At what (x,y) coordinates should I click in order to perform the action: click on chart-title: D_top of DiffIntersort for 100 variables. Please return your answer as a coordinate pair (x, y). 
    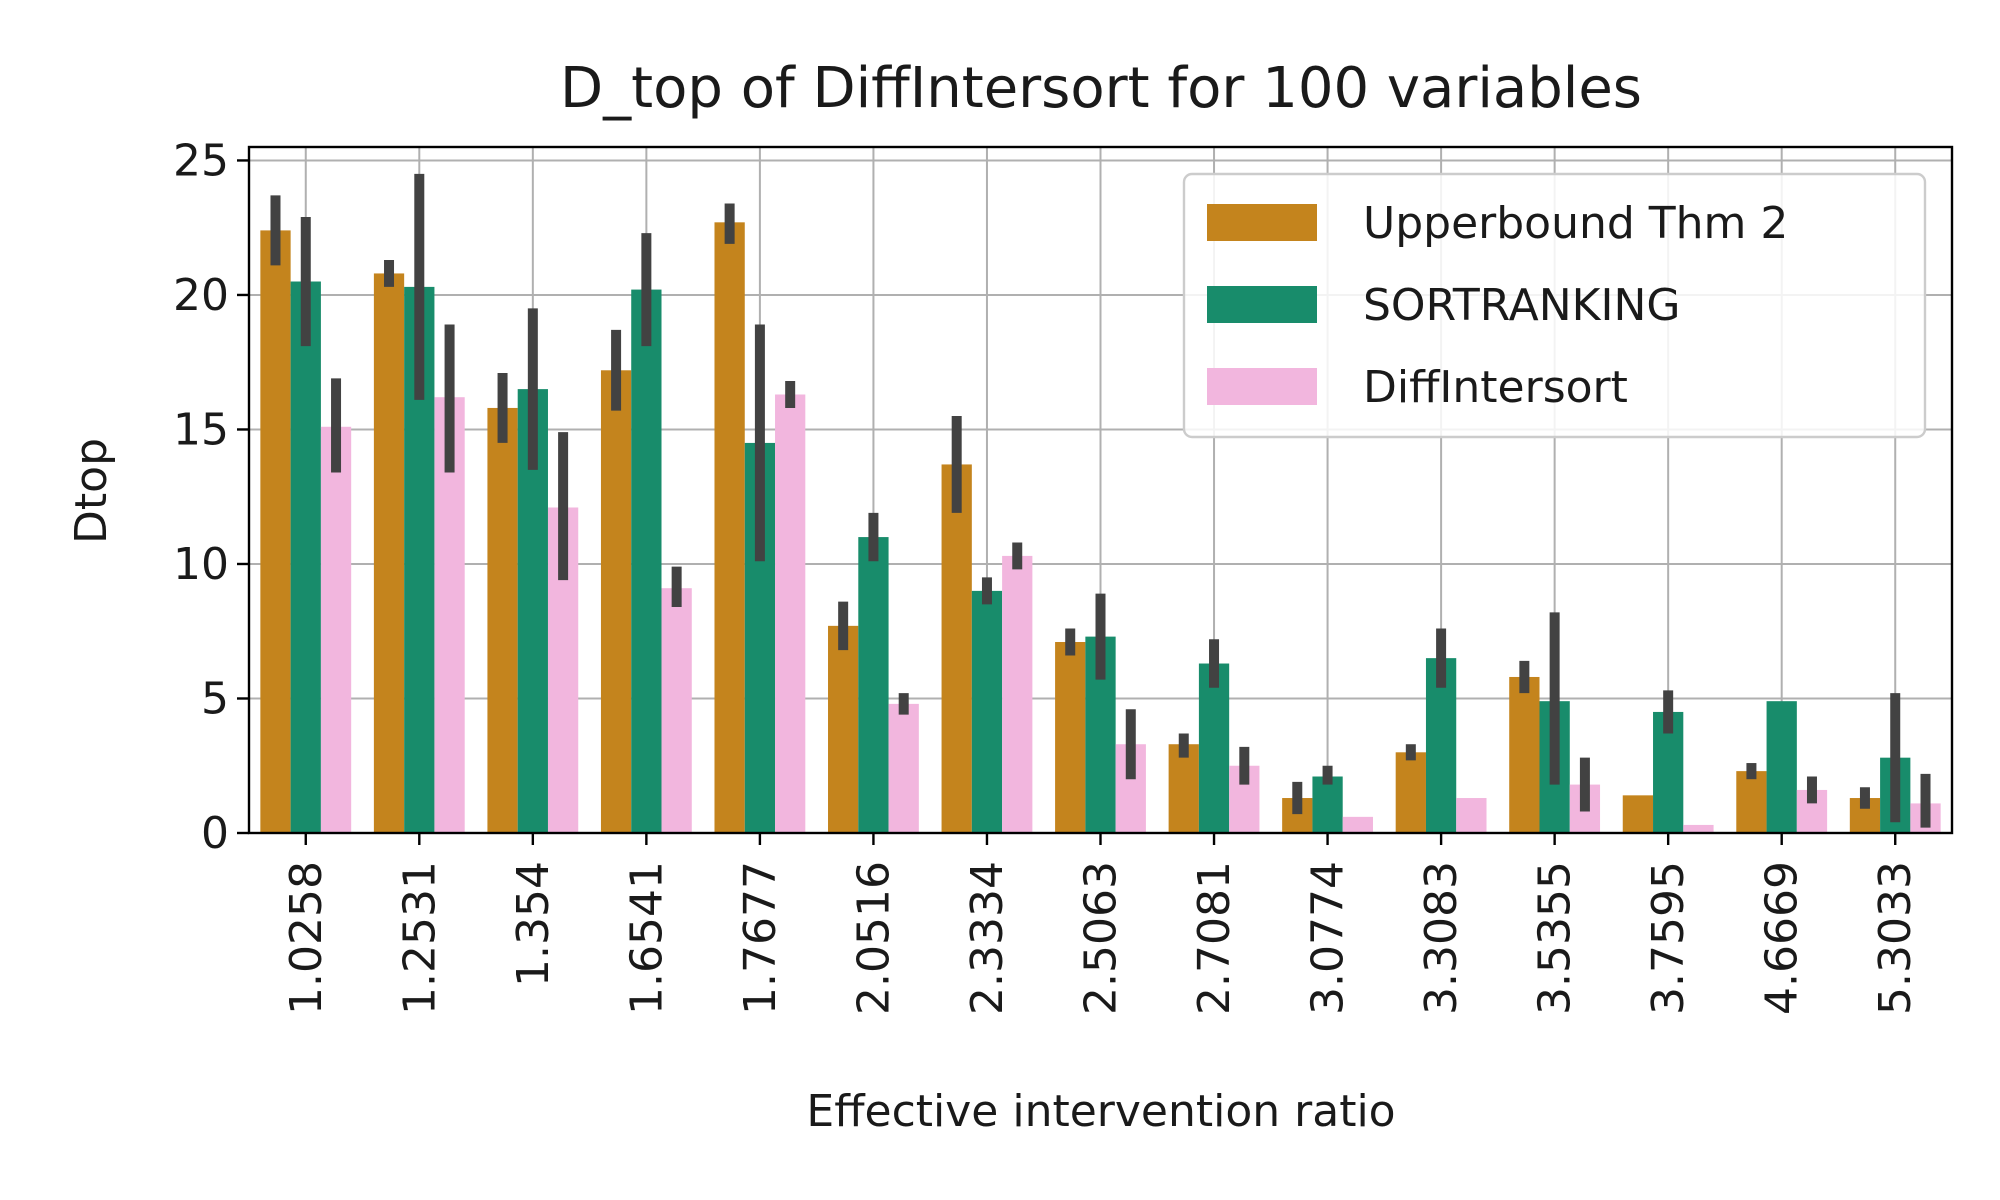
    Looking at the image, I should click on (1101, 88).